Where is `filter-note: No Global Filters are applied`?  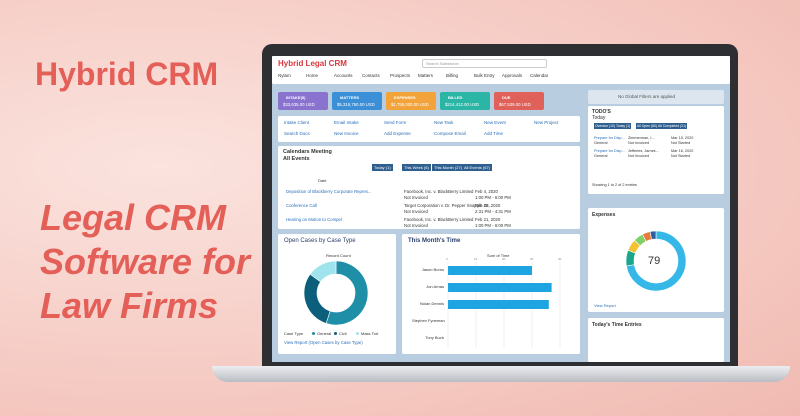 filter-note: No Global Filters are applied is located at coordinates (647, 96).